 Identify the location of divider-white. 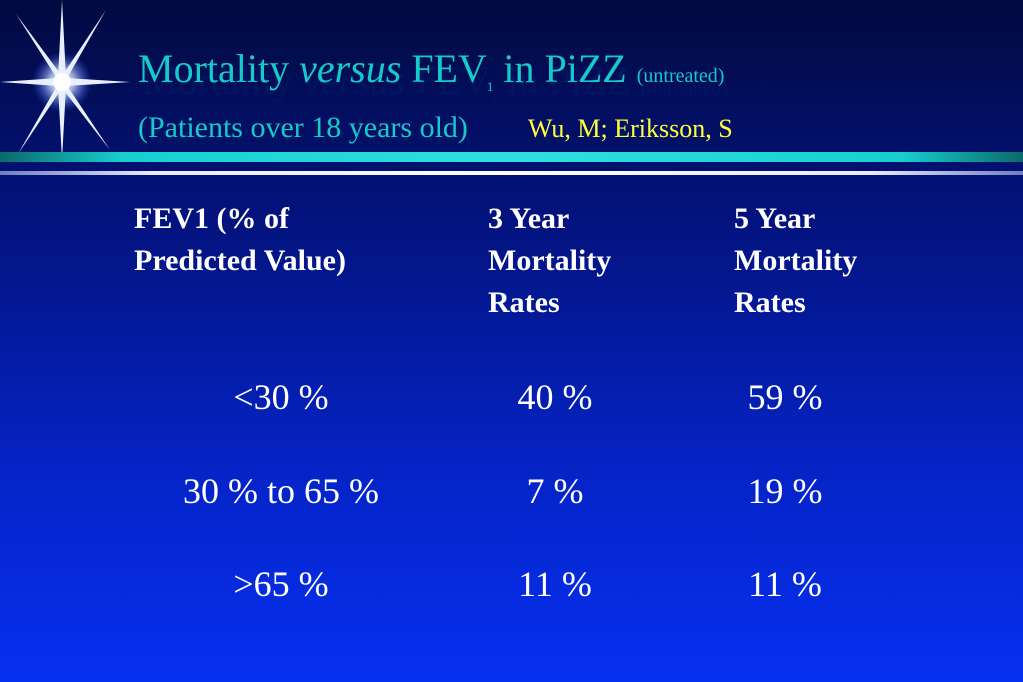
(511, 173).